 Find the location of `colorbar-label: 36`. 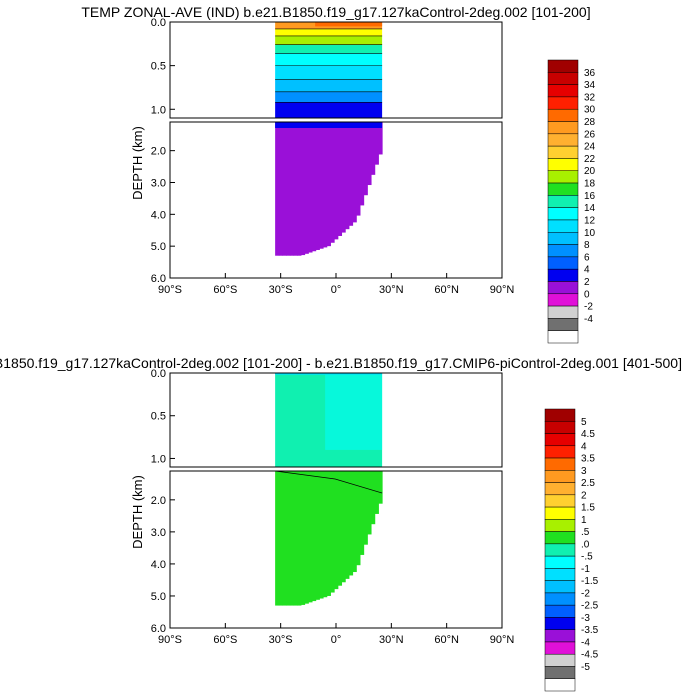

colorbar-label: 36 is located at coordinates (590, 73).